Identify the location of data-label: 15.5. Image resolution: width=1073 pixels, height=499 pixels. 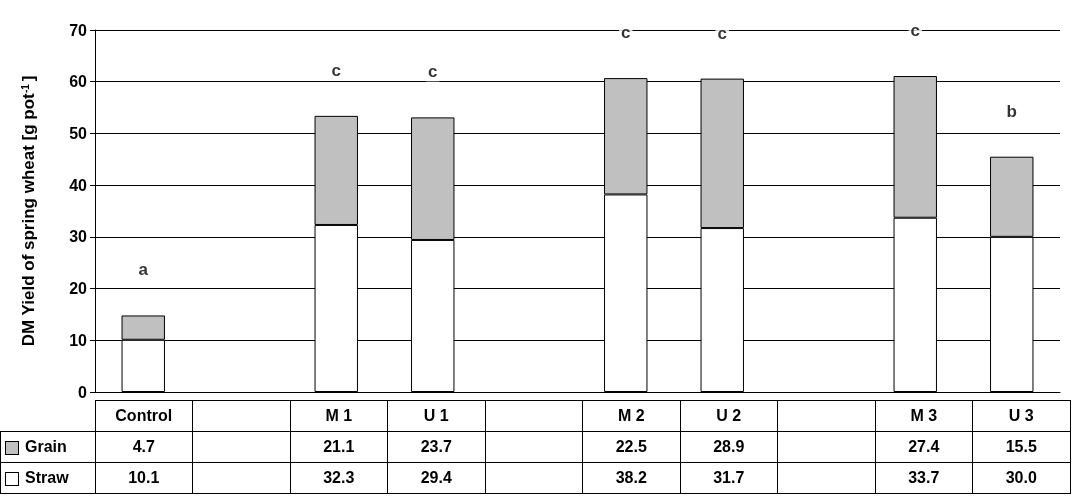
(1021, 447).